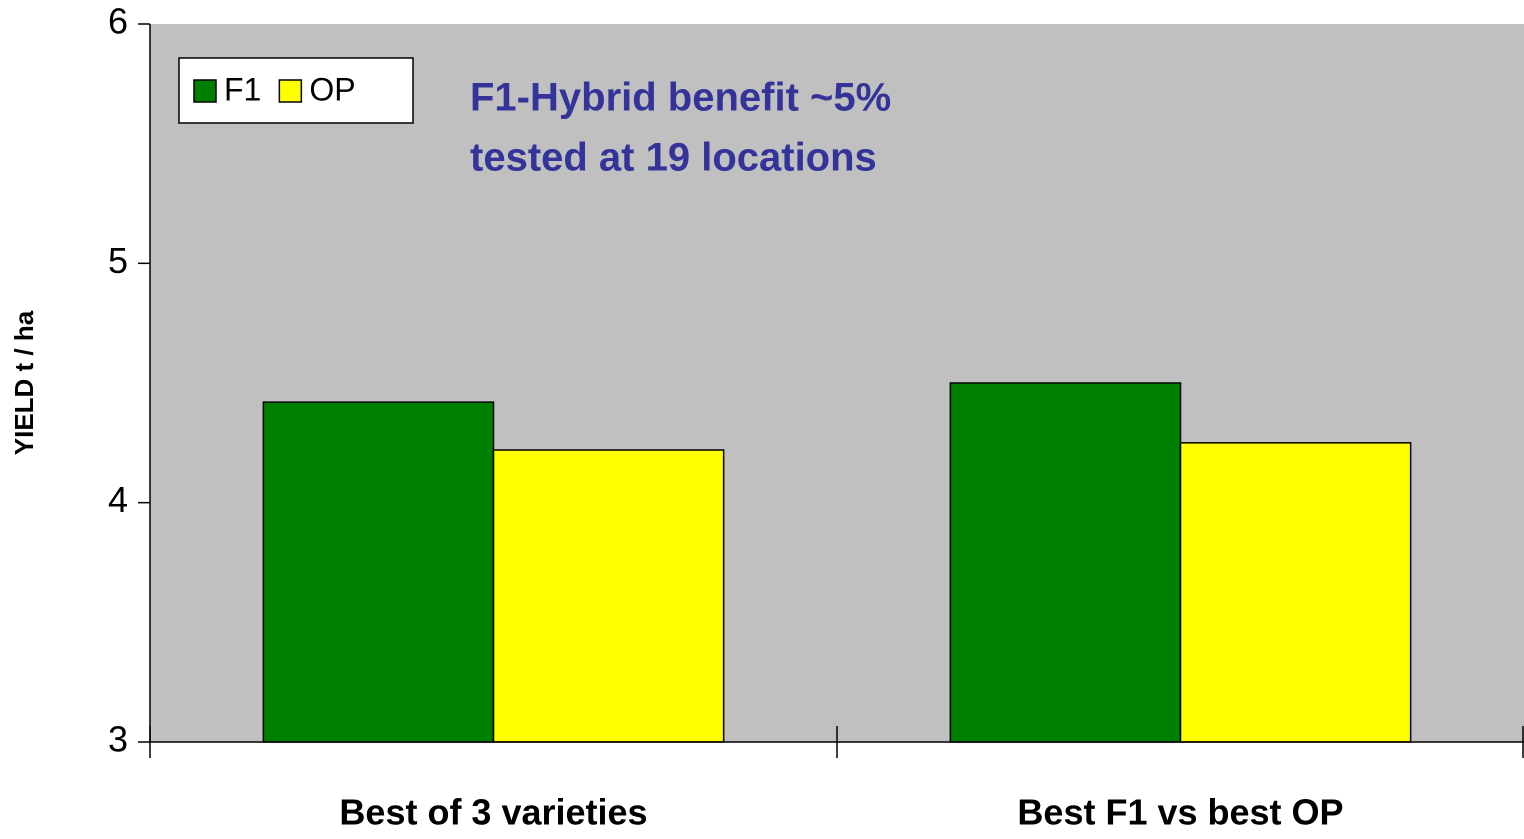 The height and width of the screenshot is (839, 1524). What do you see at coordinates (493, 812) in the screenshot?
I see `x-tick-label: Best of 3 varieties` at bounding box center [493, 812].